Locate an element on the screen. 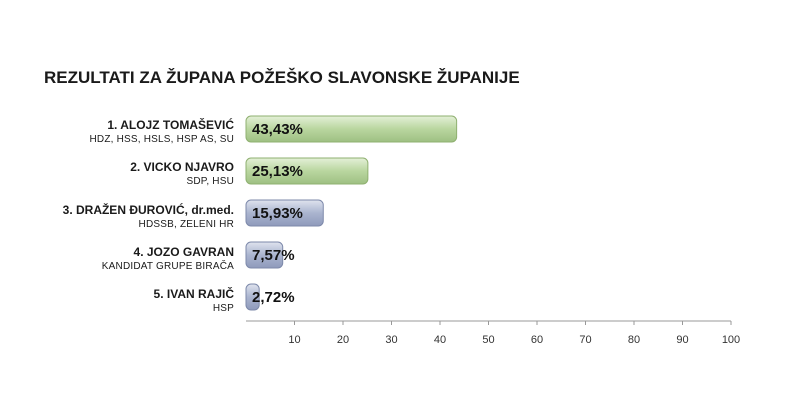 This screenshot has width=800, height=407. value-label-1: 43,43% is located at coordinates (277, 129).